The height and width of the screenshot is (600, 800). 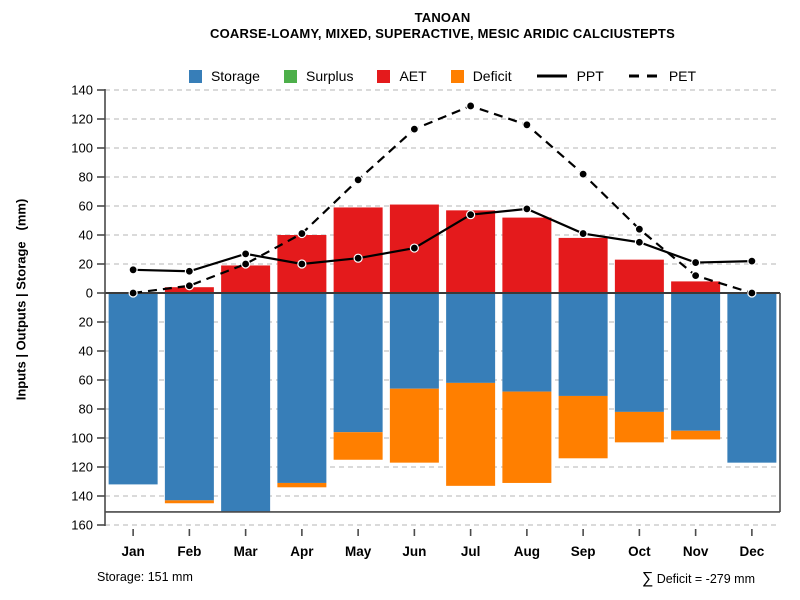 What do you see at coordinates (302, 388) in the screenshot?
I see `bar-storage-apr` at bounding box center [302, 388].